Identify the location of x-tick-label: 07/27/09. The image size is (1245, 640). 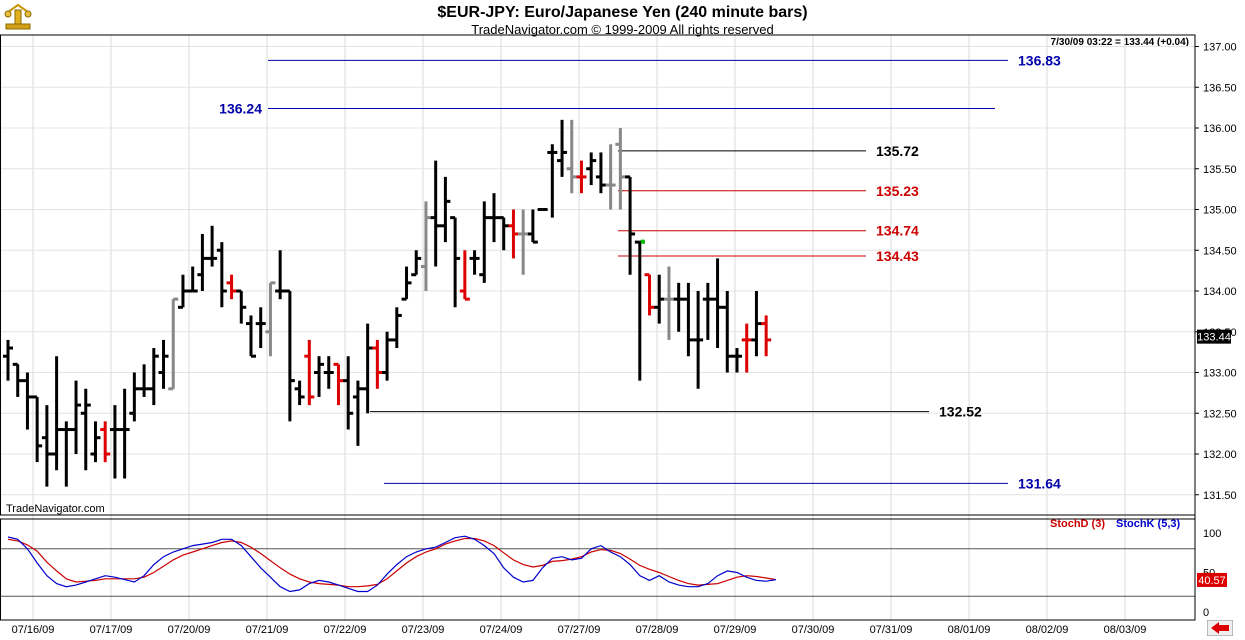
(579, 630).